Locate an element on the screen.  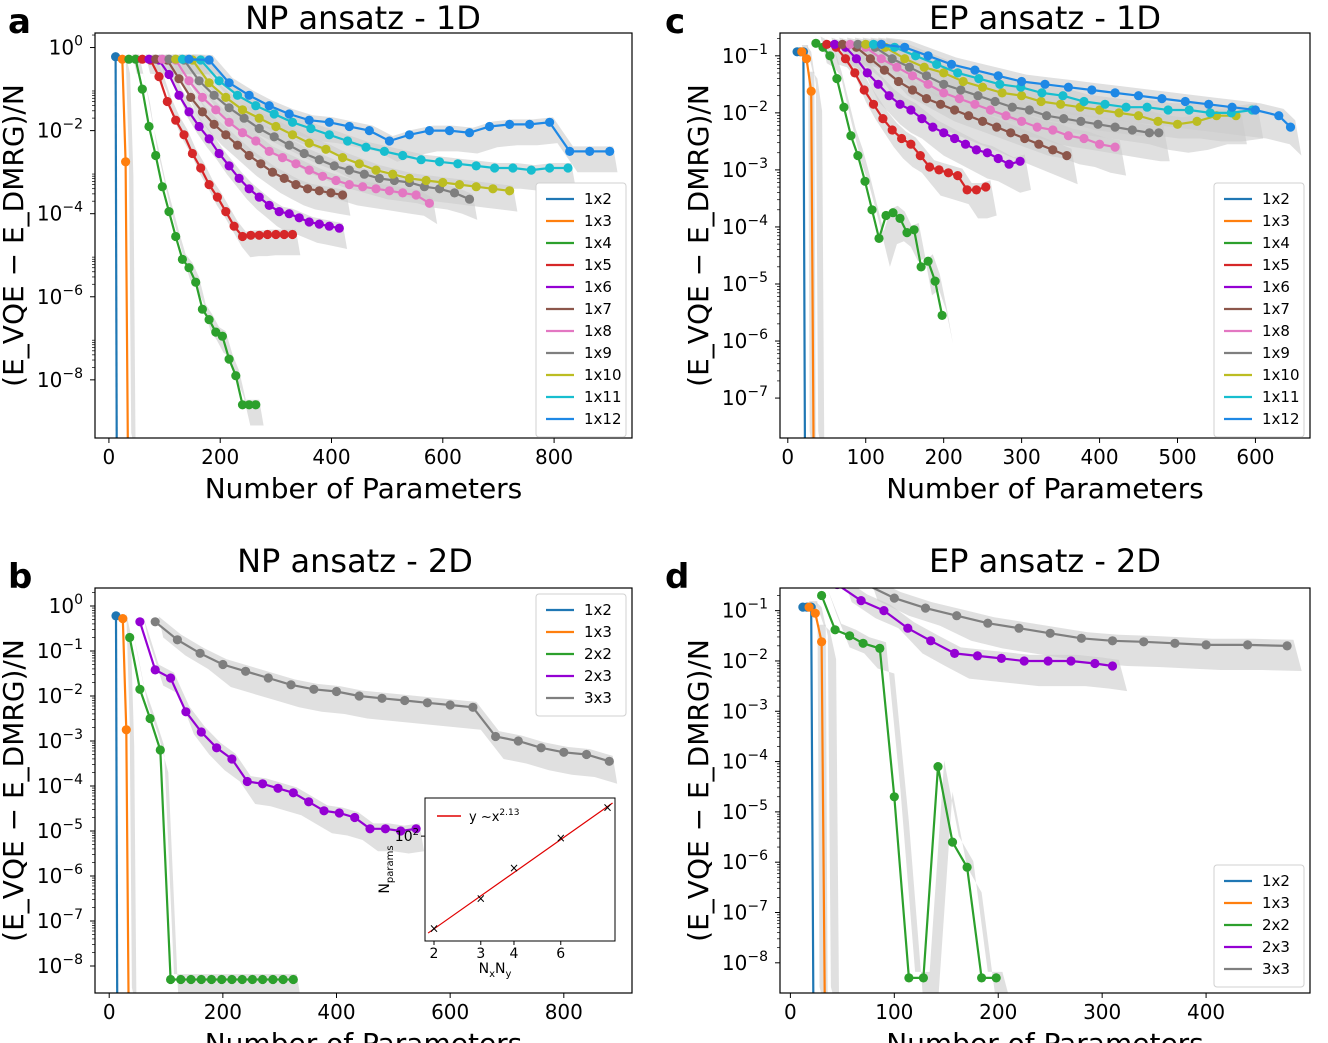
y-tick-label: 10⁻⁷ is located at coordinates (745, 912).